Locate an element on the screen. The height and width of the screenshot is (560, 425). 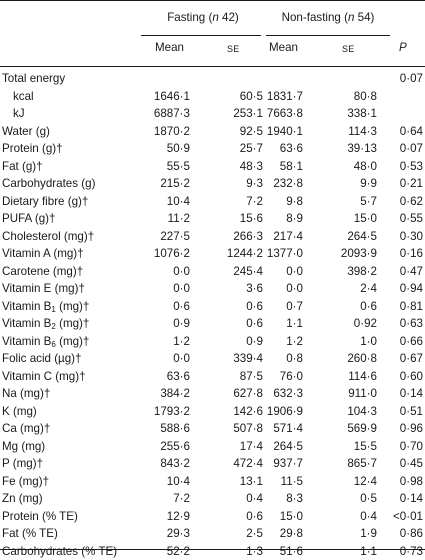
cell-fasting-mean: 7·2 is located at coordinates (181, 499).